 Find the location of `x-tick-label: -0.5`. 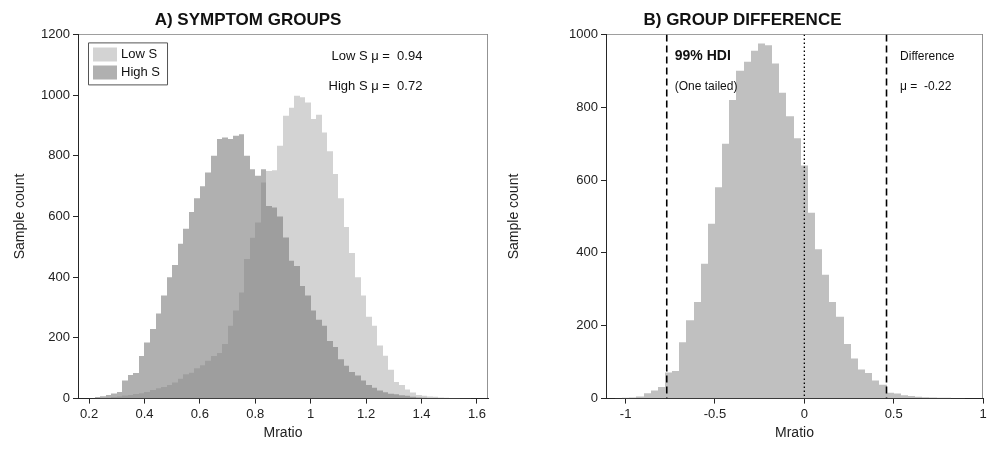

x-tick-label: -0.5 is located at coordinates (715, 413).